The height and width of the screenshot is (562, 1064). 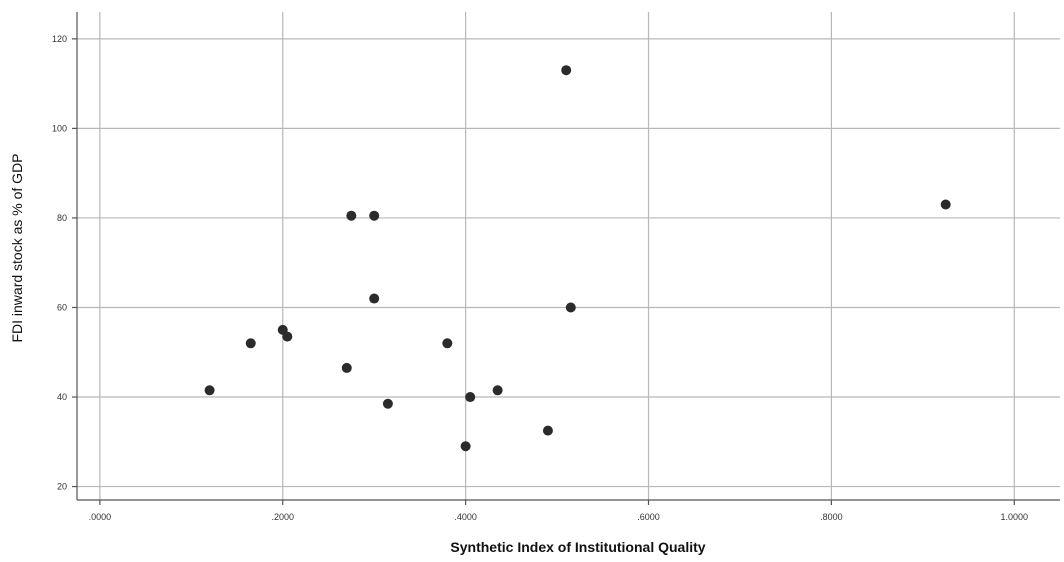 What do you see at coordinates (17, 247) in the screenshot?
I see `y-axis-title: FDI inward stock as % of GDP` at bounding box center [17, 247].